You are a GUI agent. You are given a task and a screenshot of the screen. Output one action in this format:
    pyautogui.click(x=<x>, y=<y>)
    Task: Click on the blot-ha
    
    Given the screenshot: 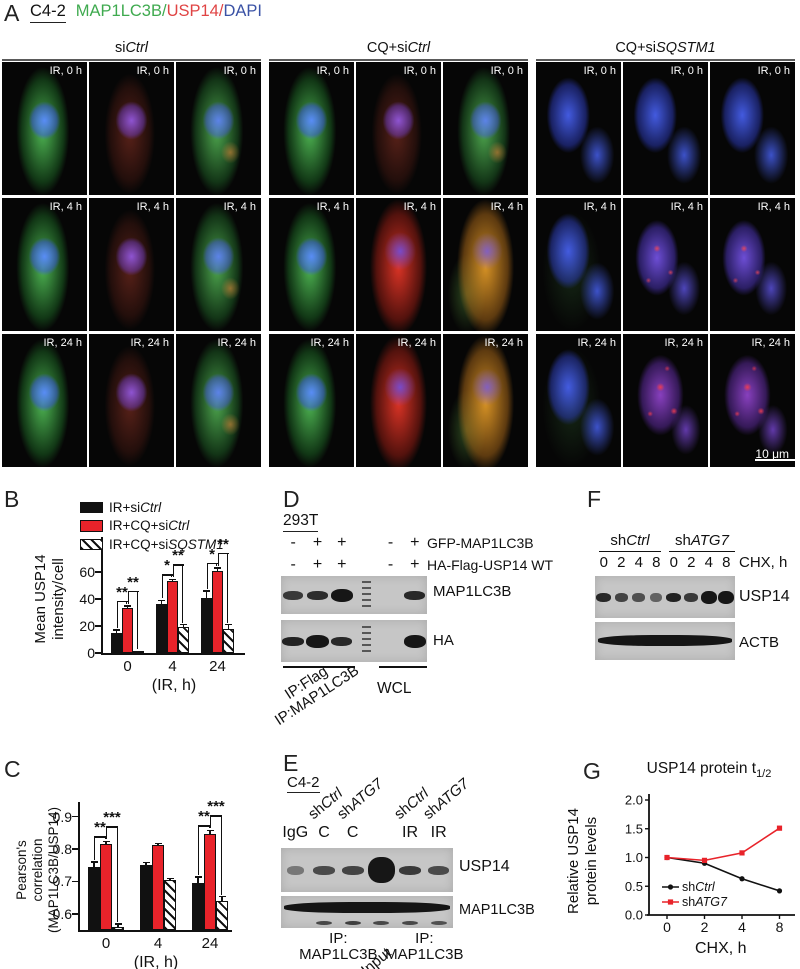 What is the action you would take?
    pyautogui.click(x=354, y=641)
    